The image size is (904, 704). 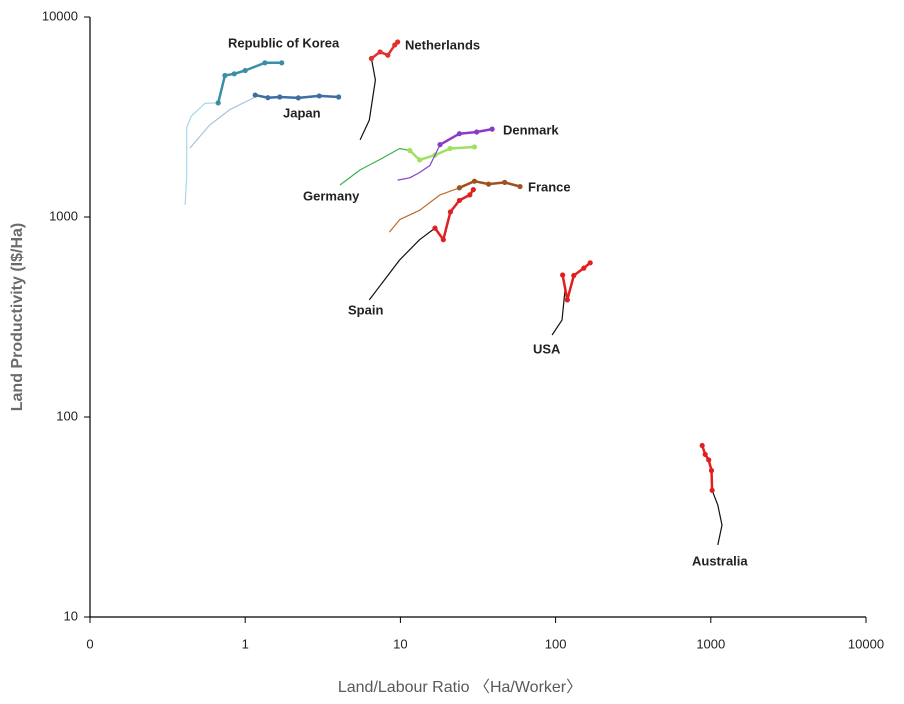 I want to click on series-label: Republic of Korea, so click(x=284, y=42).